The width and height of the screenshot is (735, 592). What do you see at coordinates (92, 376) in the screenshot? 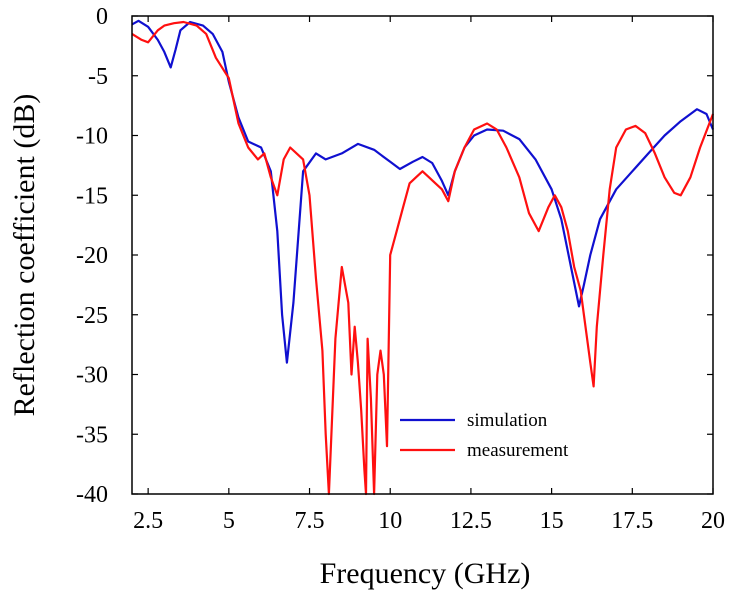
I see `y-tick-label: -30` at bounding box center [92, 376].